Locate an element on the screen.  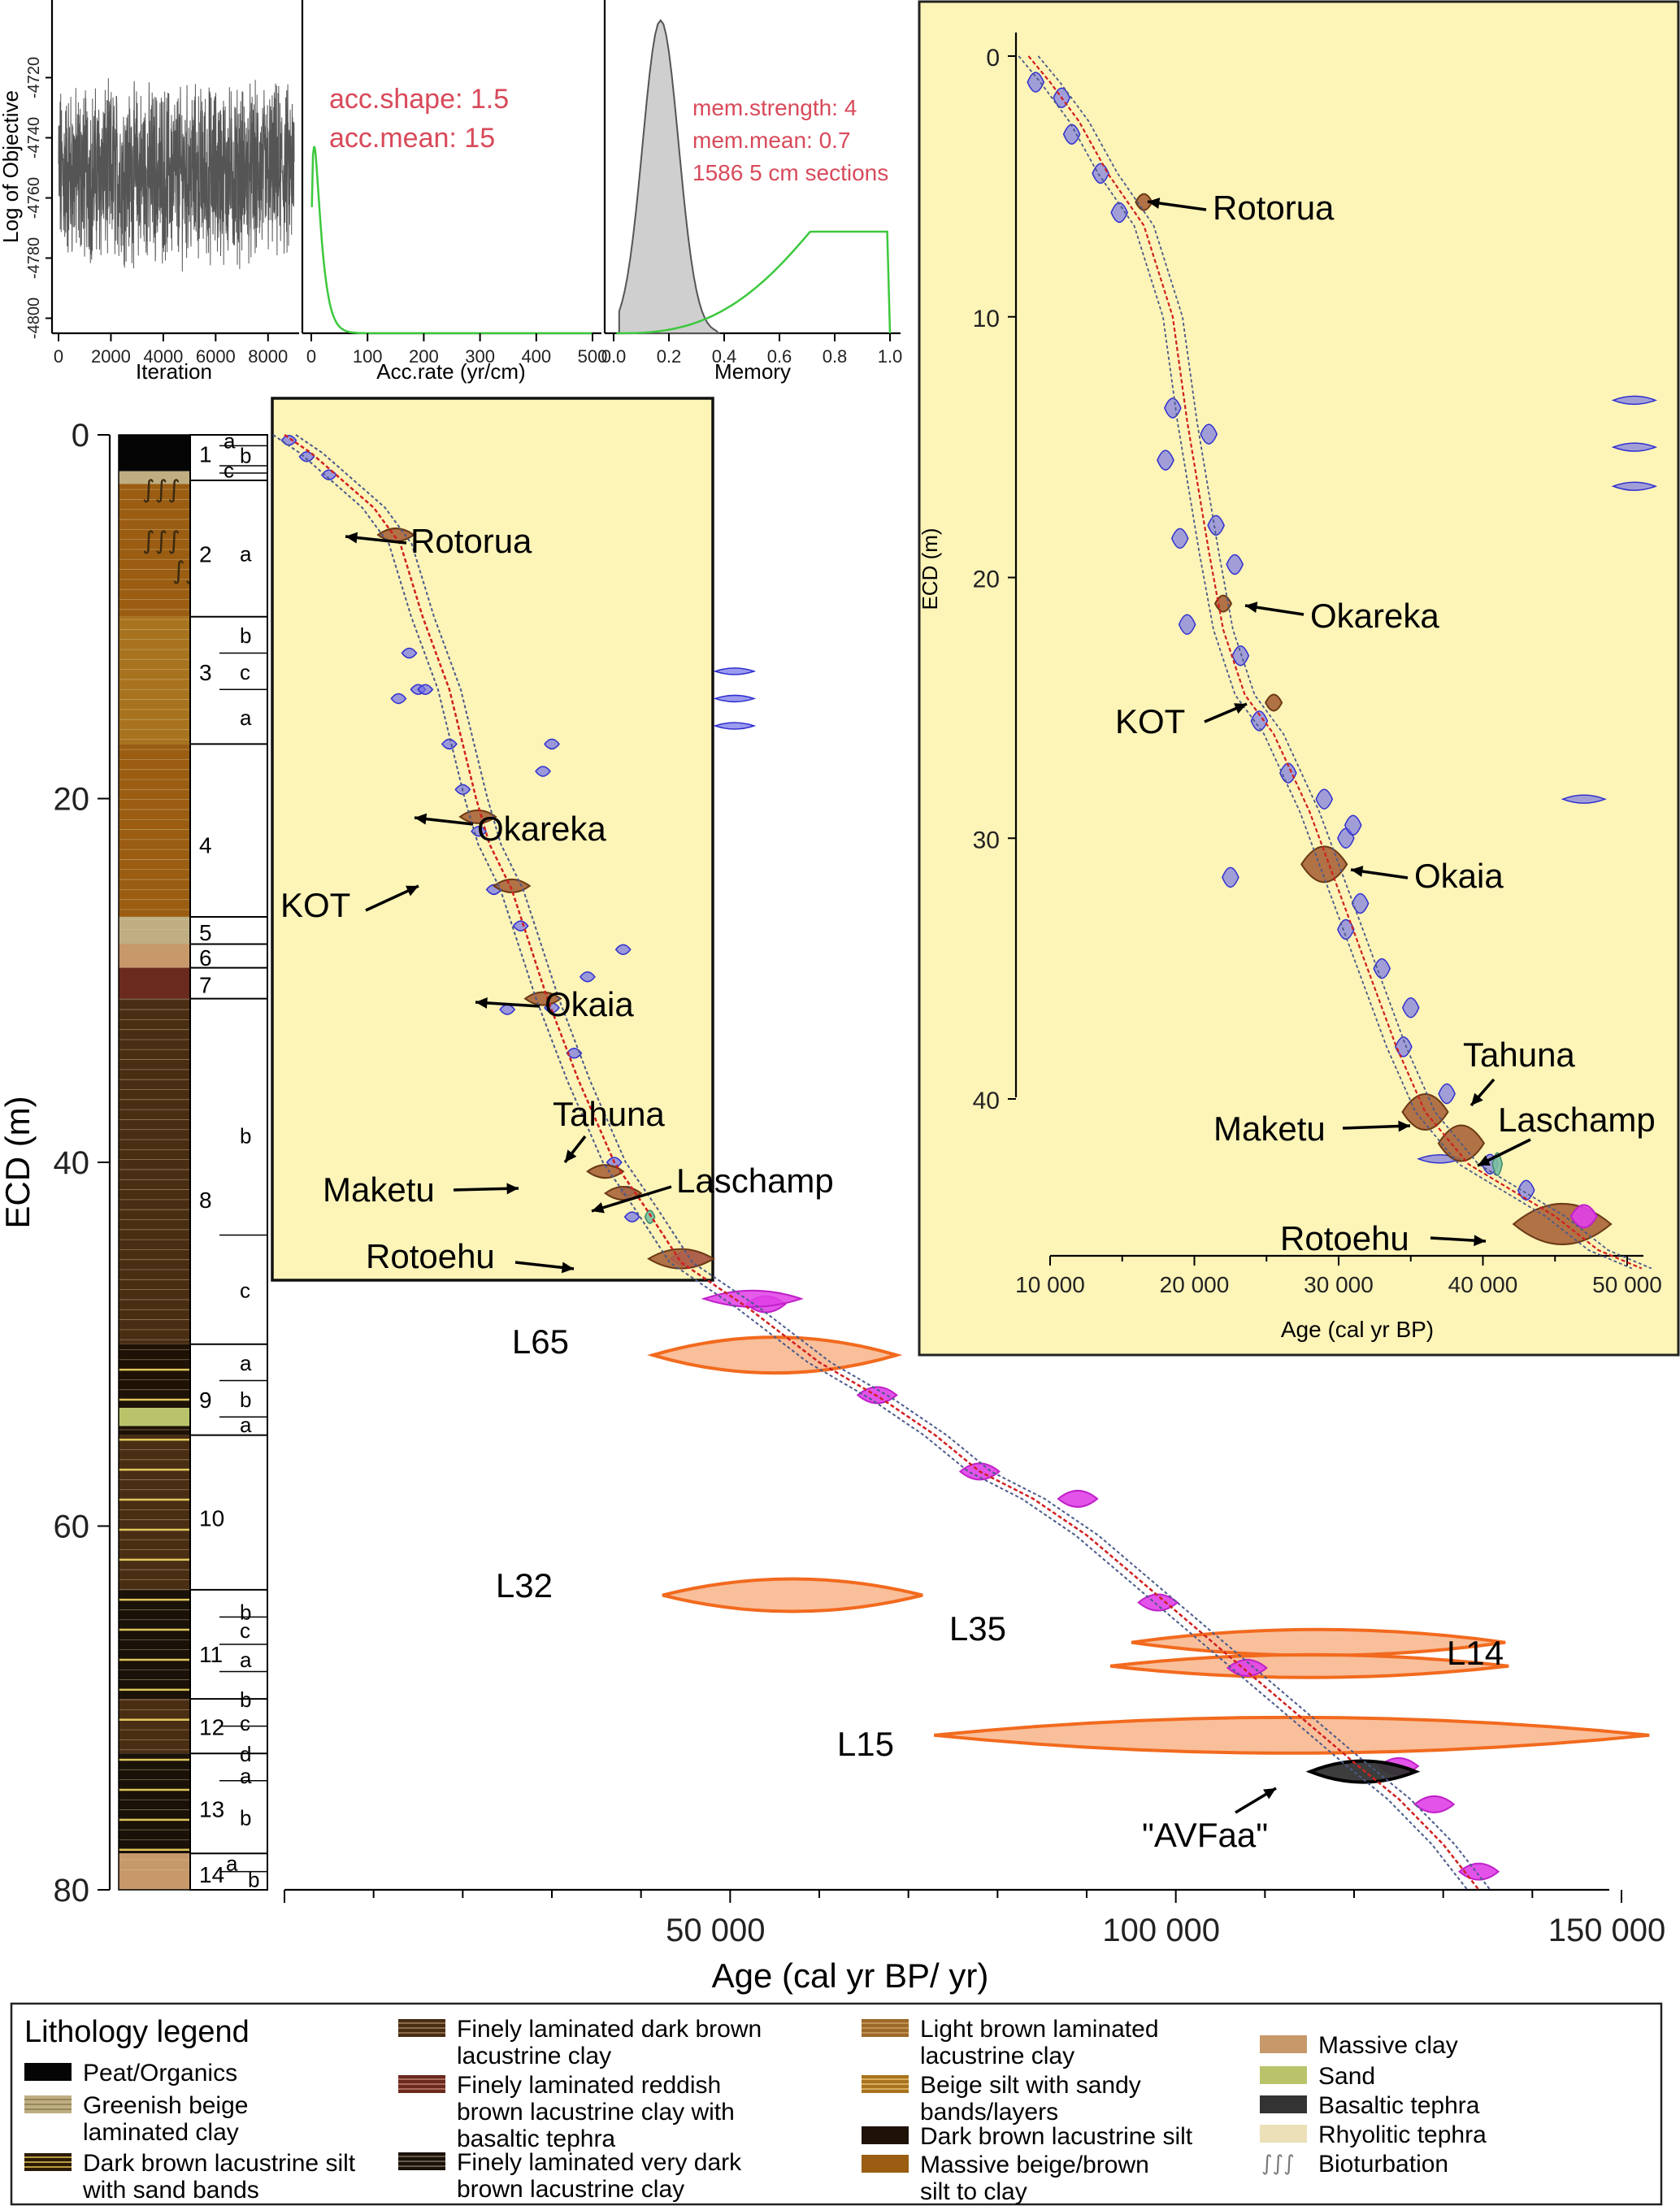
log-objective-ytick-label: -4780 is located at coordinates (34, 258).